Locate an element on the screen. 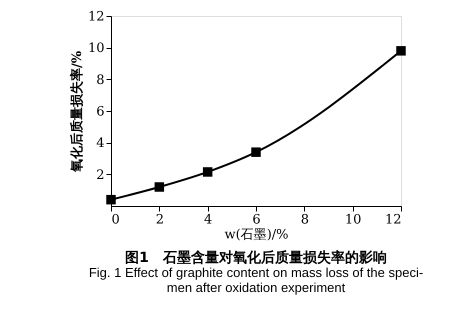 The height and width of the screenshot is (325, 473). x-tick-label: 10 is located at coordinates (353, 220).